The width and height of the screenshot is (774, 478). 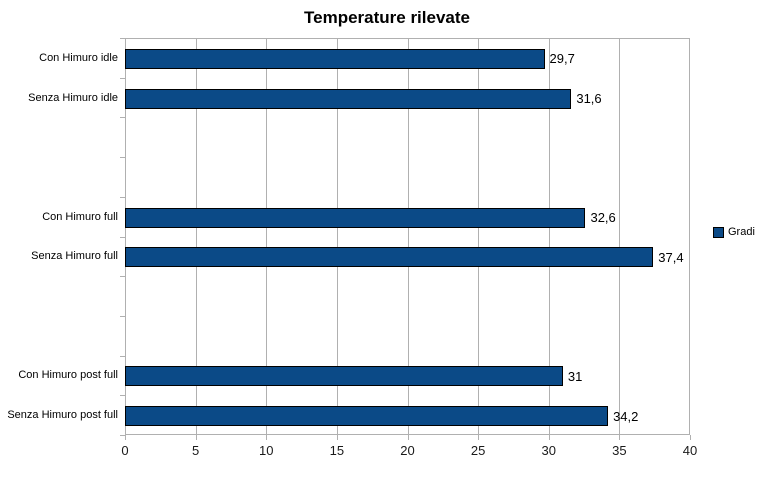 I want to click on category-label: Senza Himuro idle, so click(x=73, y=97).